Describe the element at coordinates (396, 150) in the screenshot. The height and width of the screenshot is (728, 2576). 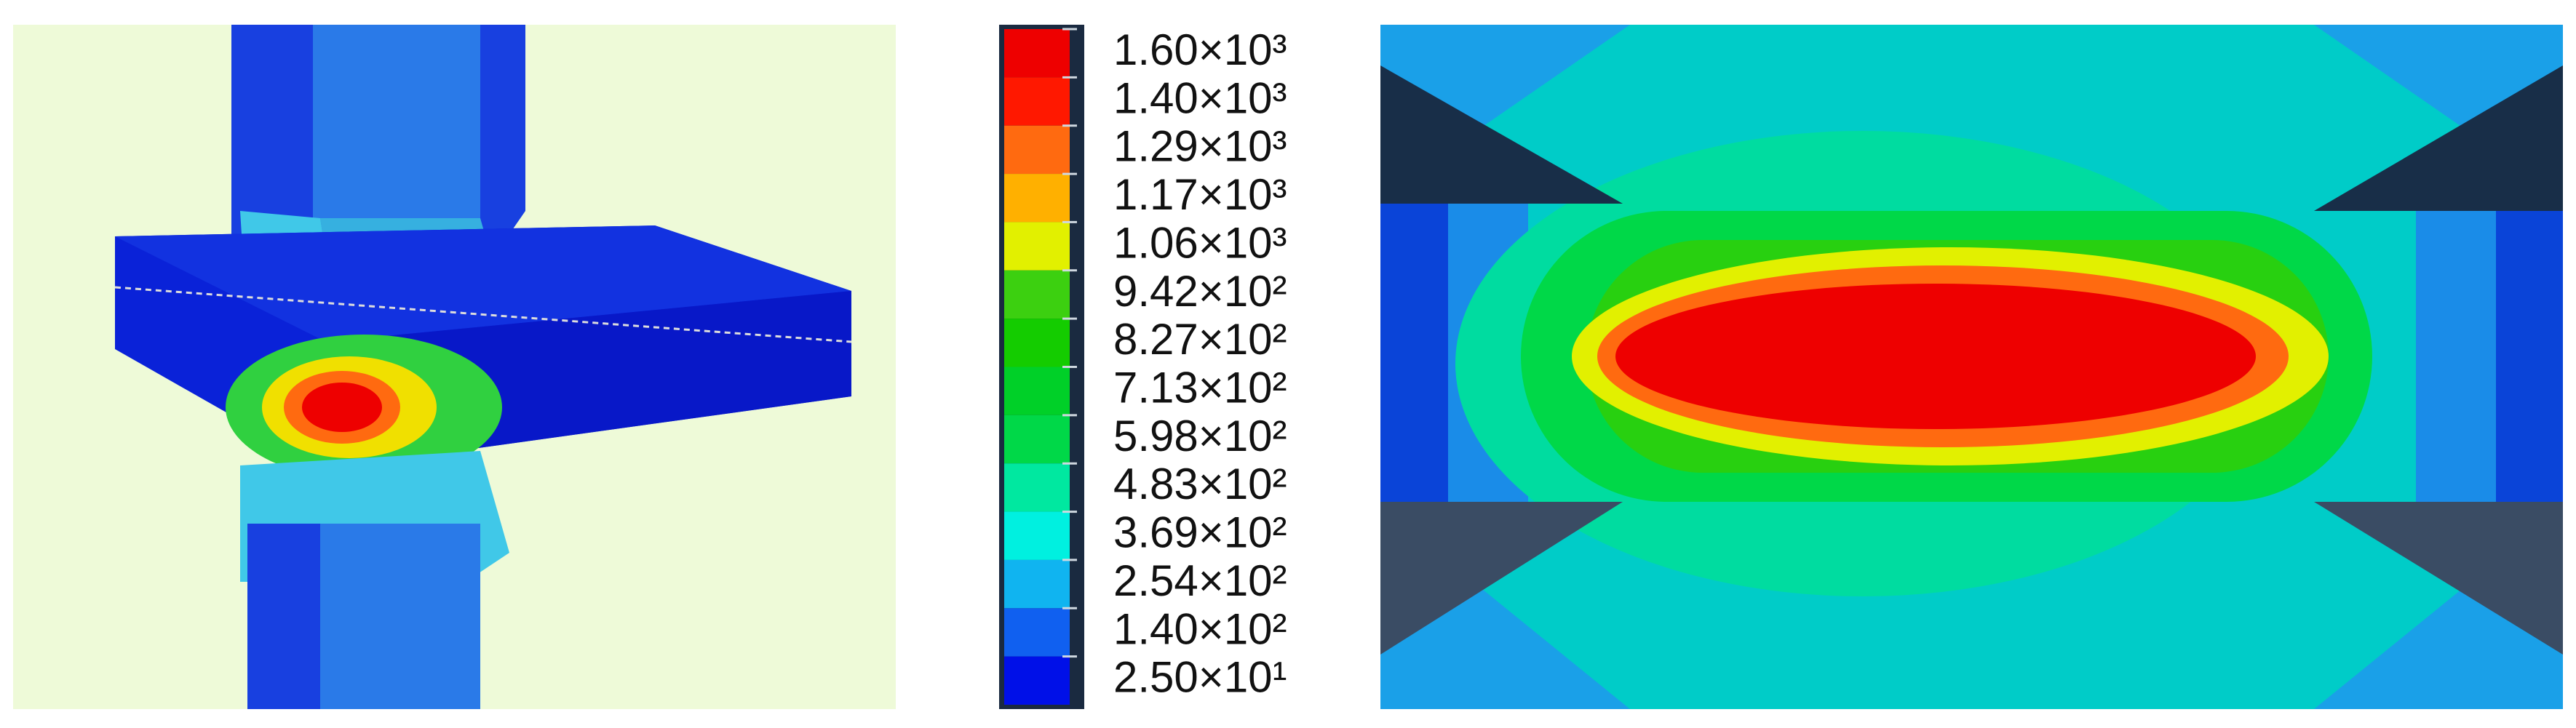
I see `upper-rod-face` at that location.